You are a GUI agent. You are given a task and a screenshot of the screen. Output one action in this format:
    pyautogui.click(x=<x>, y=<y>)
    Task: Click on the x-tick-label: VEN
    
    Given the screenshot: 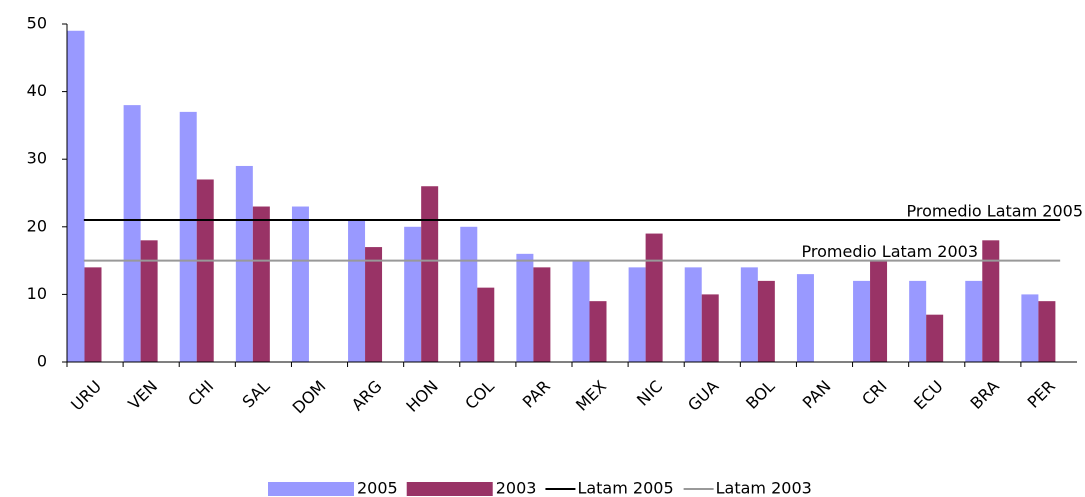 What is the action you would take?
    pyautogui.click(x=142, y=395)
    